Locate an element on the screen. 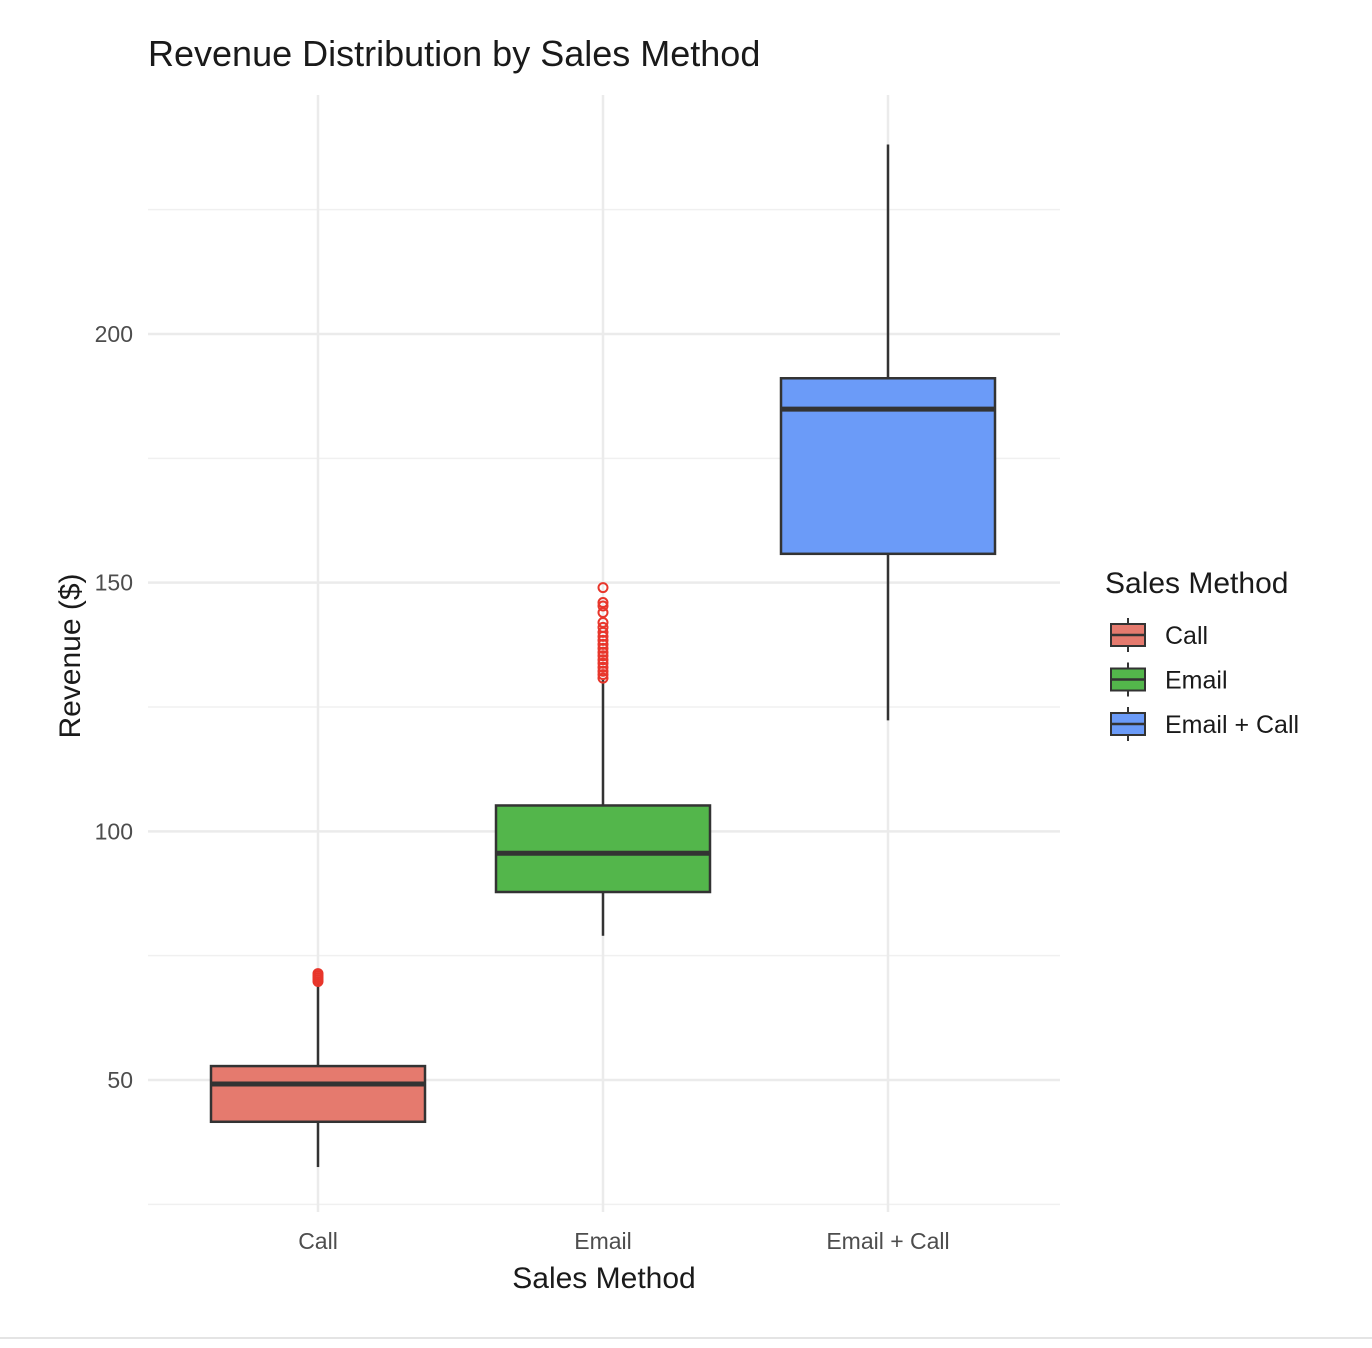  legend-label: Call is located at coordinates (1186, 636).